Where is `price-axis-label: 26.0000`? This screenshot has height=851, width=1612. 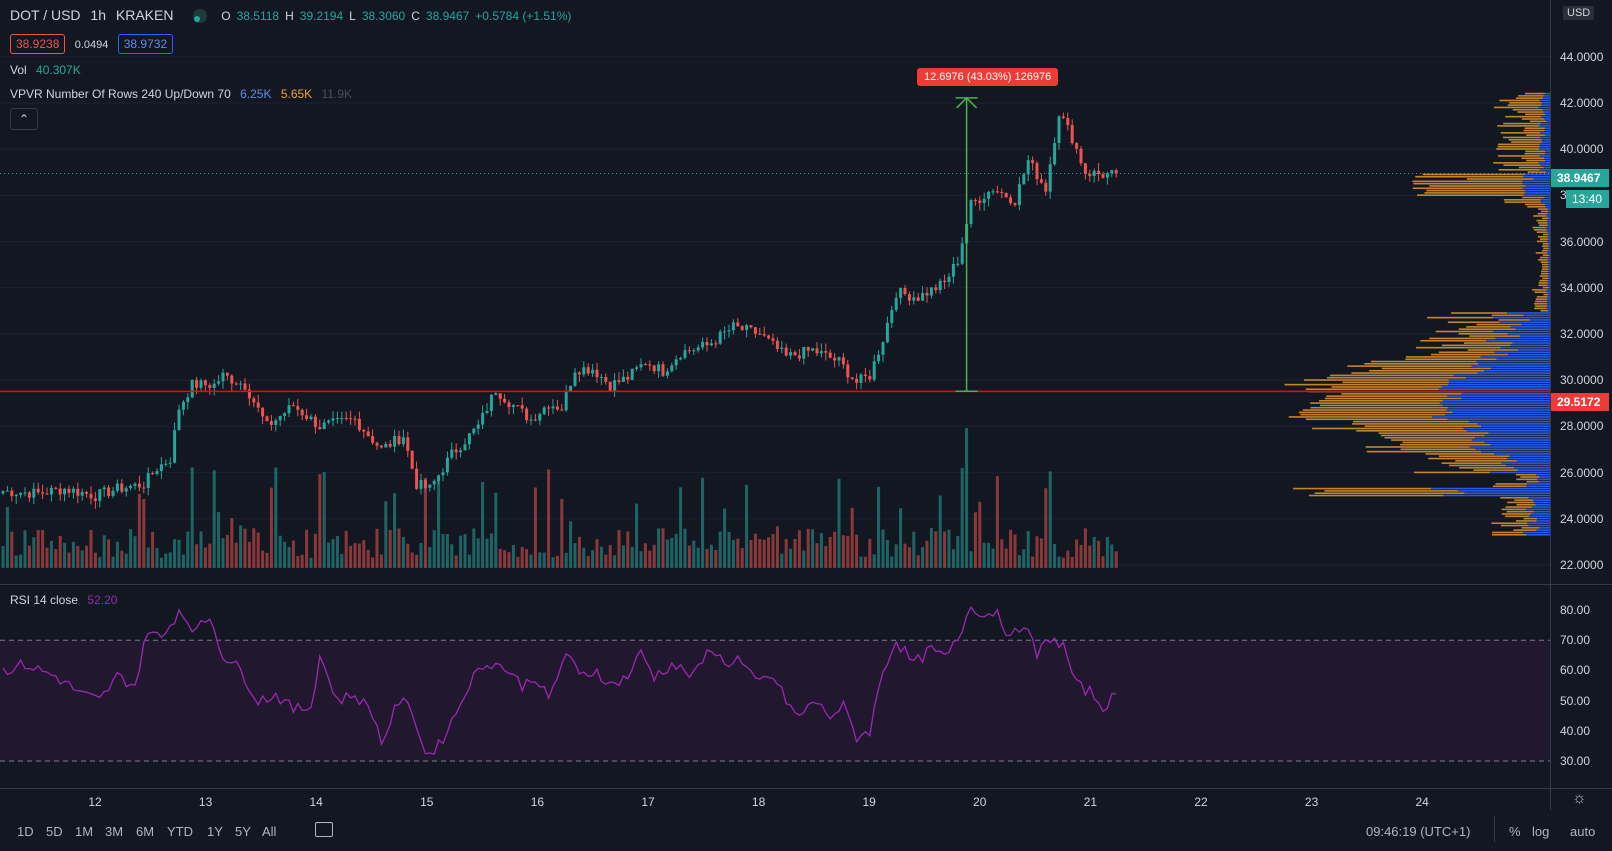
price-axis-label: 26.0000 is located at coordinates (1582, 472).